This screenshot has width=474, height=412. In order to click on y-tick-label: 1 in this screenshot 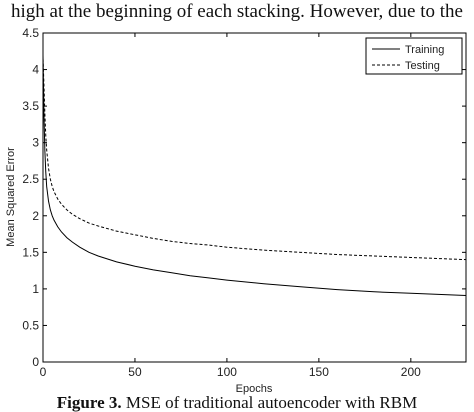, I will do `click(35, 289)`.